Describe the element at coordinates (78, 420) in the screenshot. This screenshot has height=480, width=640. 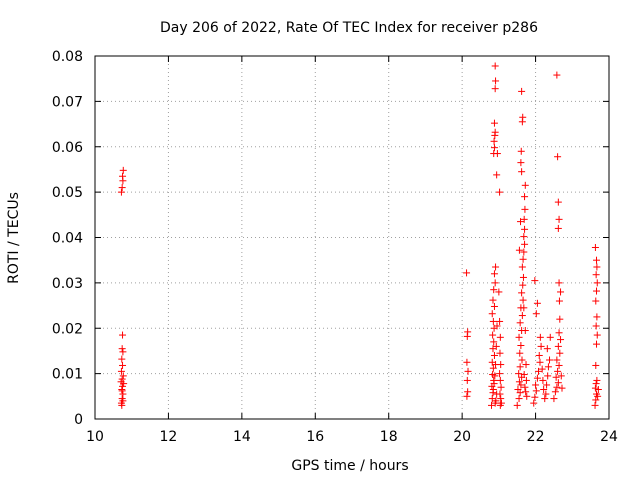
I see `y-tick-label: 0` at that location.